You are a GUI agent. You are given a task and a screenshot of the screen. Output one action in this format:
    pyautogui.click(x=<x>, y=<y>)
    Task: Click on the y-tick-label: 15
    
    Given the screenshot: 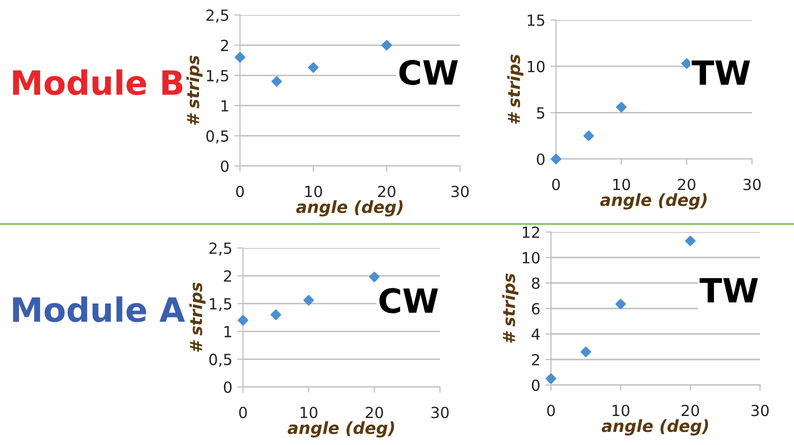 What is the action you would take?
    pyautogui.click(x=536, y=20)
    